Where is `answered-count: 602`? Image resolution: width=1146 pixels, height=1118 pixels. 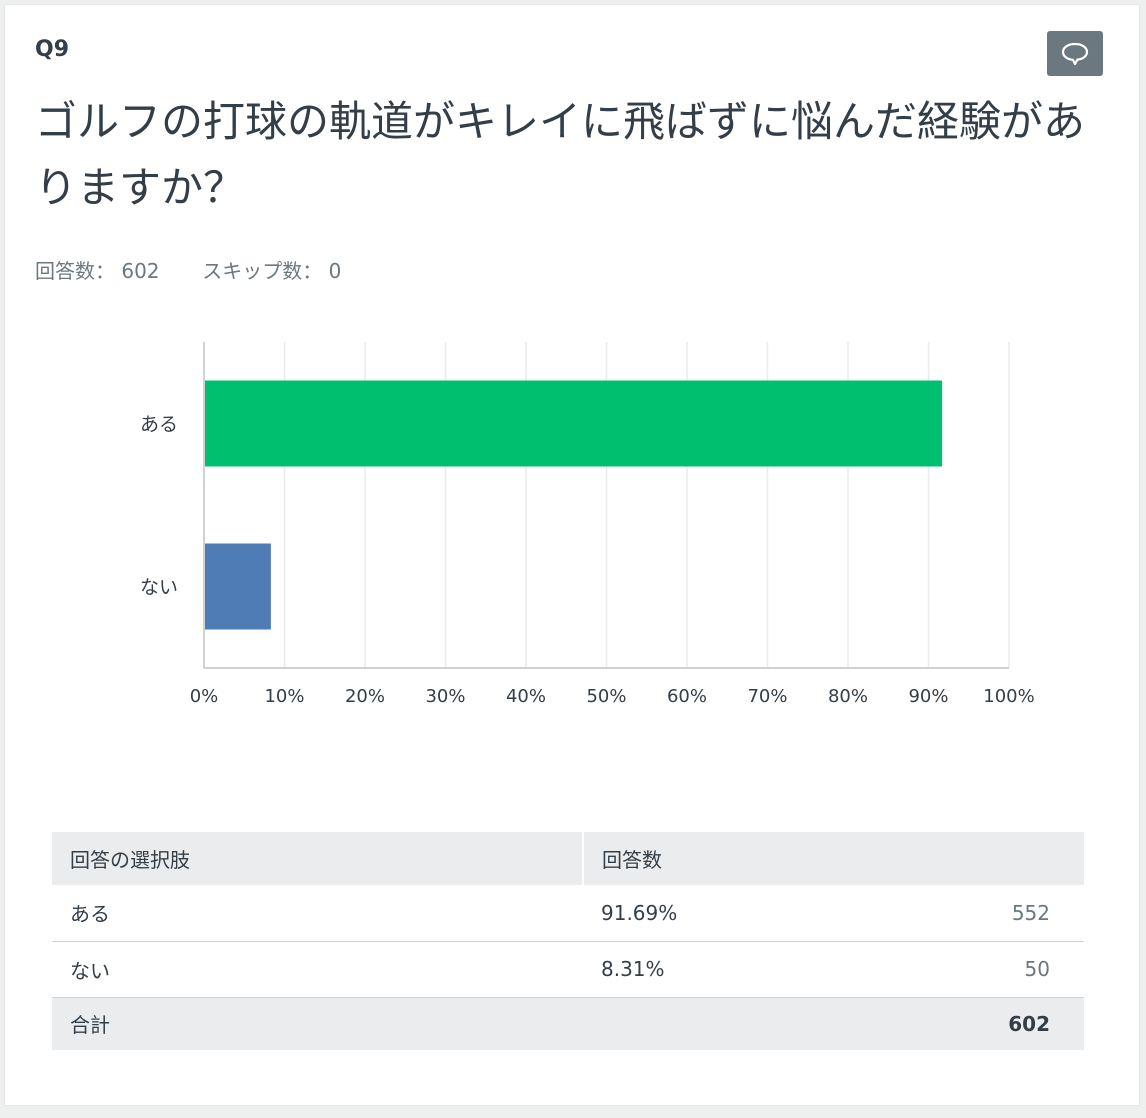 answered-count: 602 is located at coordinates (140, 271).